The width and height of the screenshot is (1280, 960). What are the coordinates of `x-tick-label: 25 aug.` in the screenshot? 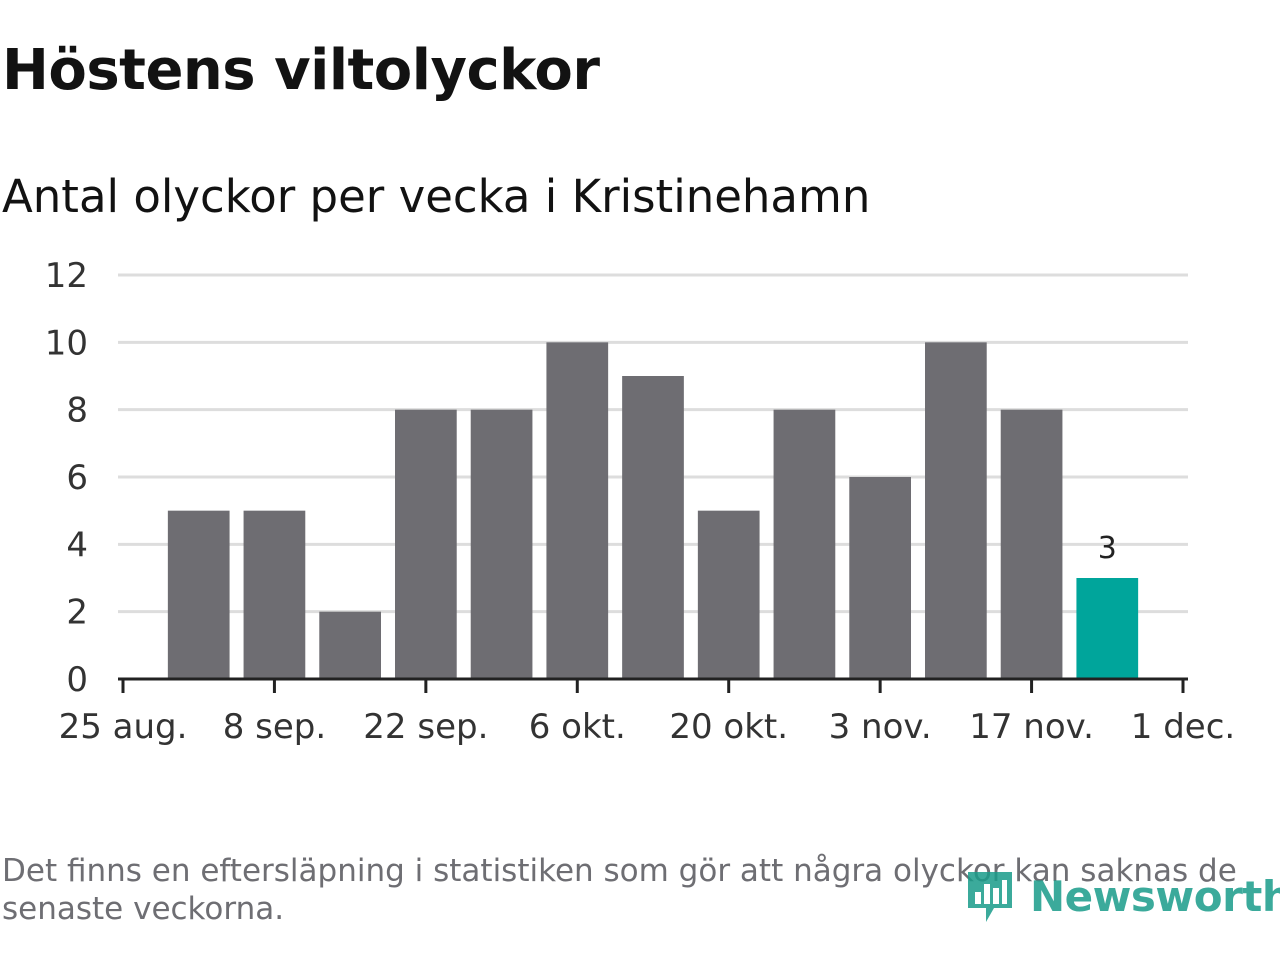 It's located at (123, 727).